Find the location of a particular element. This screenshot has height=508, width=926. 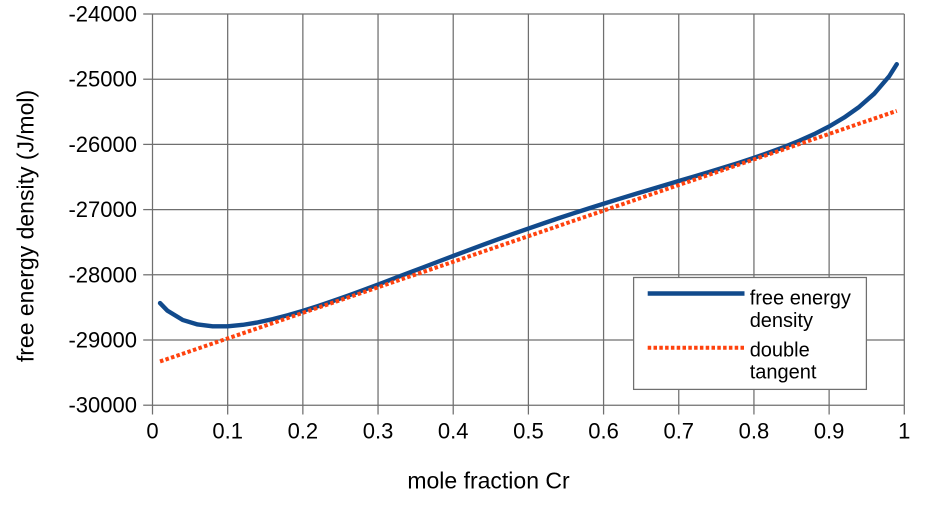

x-tick-label: 0.6 is located at coordinates (603, 431).